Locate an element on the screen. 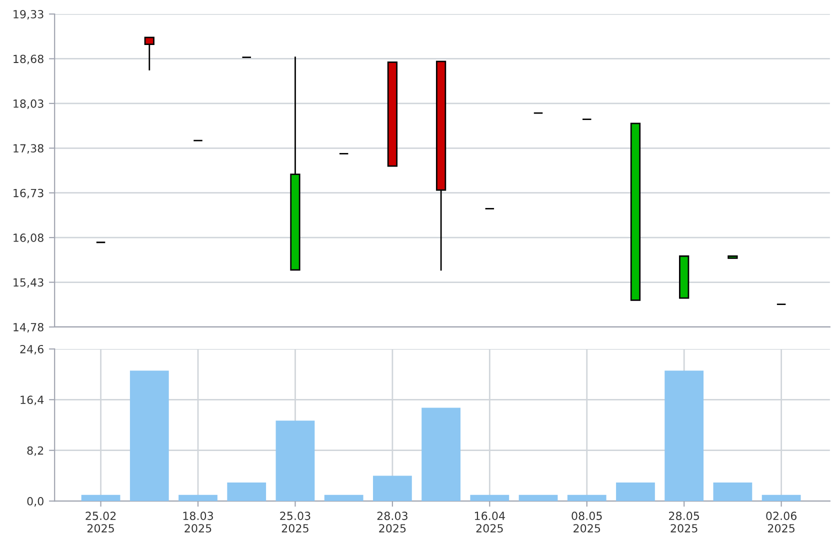 The width and height of the screenshot is (840, 550). x-tick-label: 18.03 2025 is located at coordinates (198, 522).